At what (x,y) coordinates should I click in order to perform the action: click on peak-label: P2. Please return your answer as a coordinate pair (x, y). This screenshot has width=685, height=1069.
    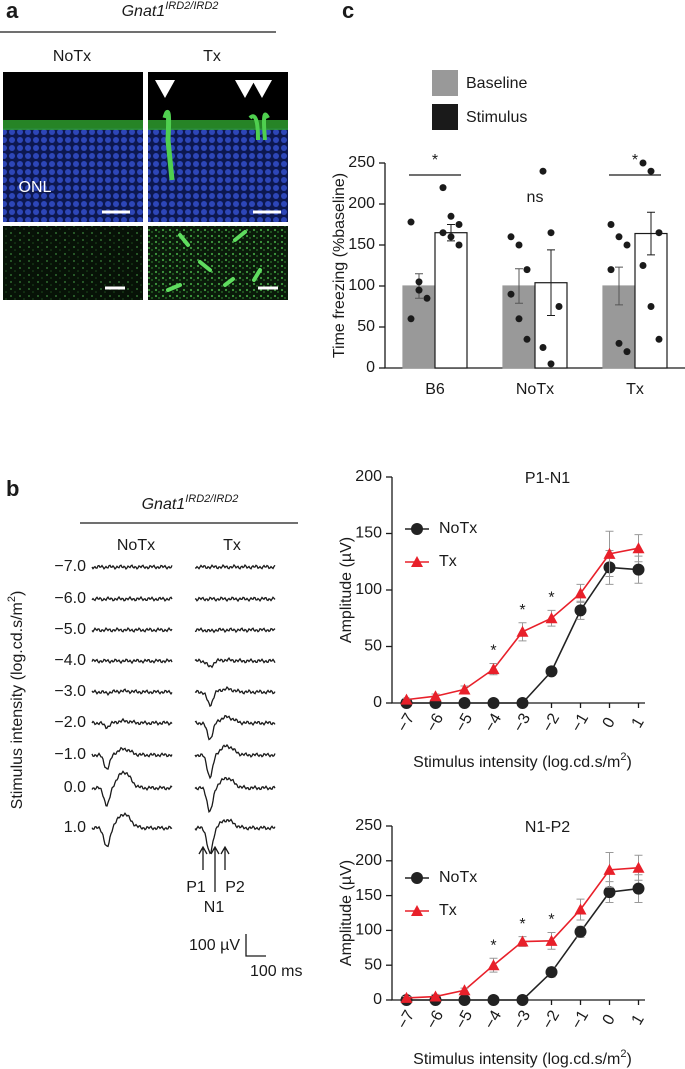
    Looking at the image, I should click on (235, 887).